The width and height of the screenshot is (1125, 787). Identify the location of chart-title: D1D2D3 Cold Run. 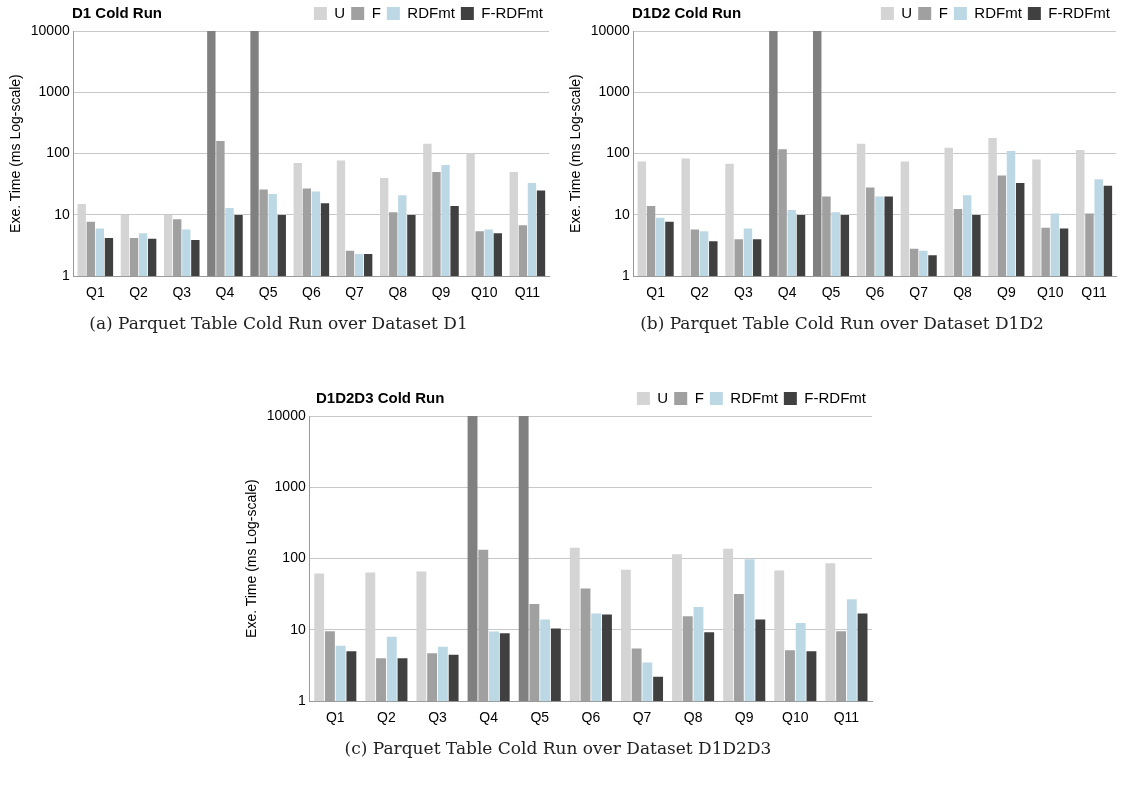
(380, 397).